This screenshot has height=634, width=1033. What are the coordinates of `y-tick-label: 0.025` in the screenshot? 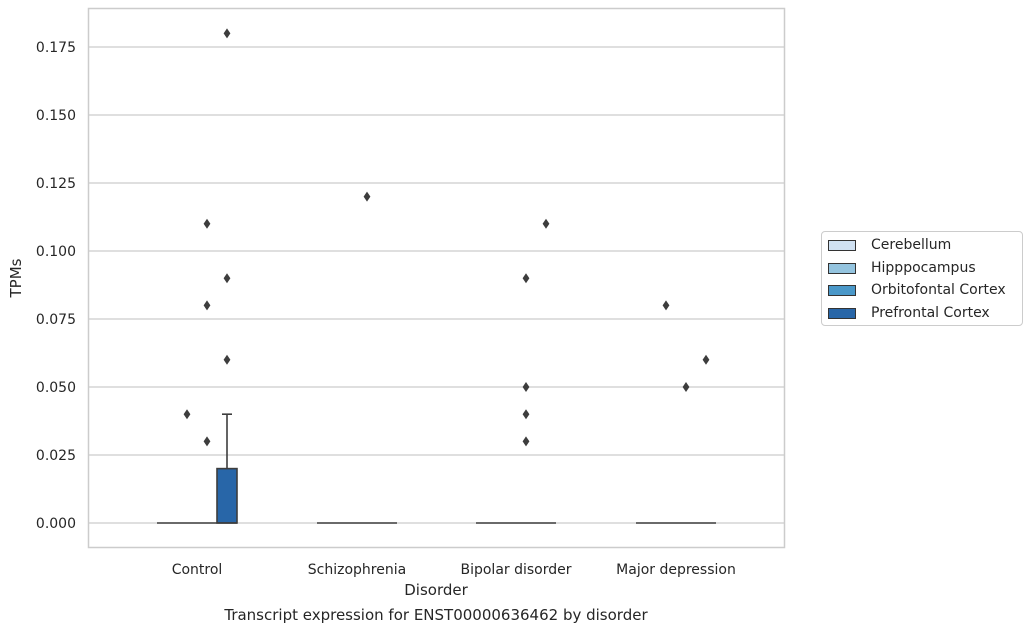 It's located at (56, 456).